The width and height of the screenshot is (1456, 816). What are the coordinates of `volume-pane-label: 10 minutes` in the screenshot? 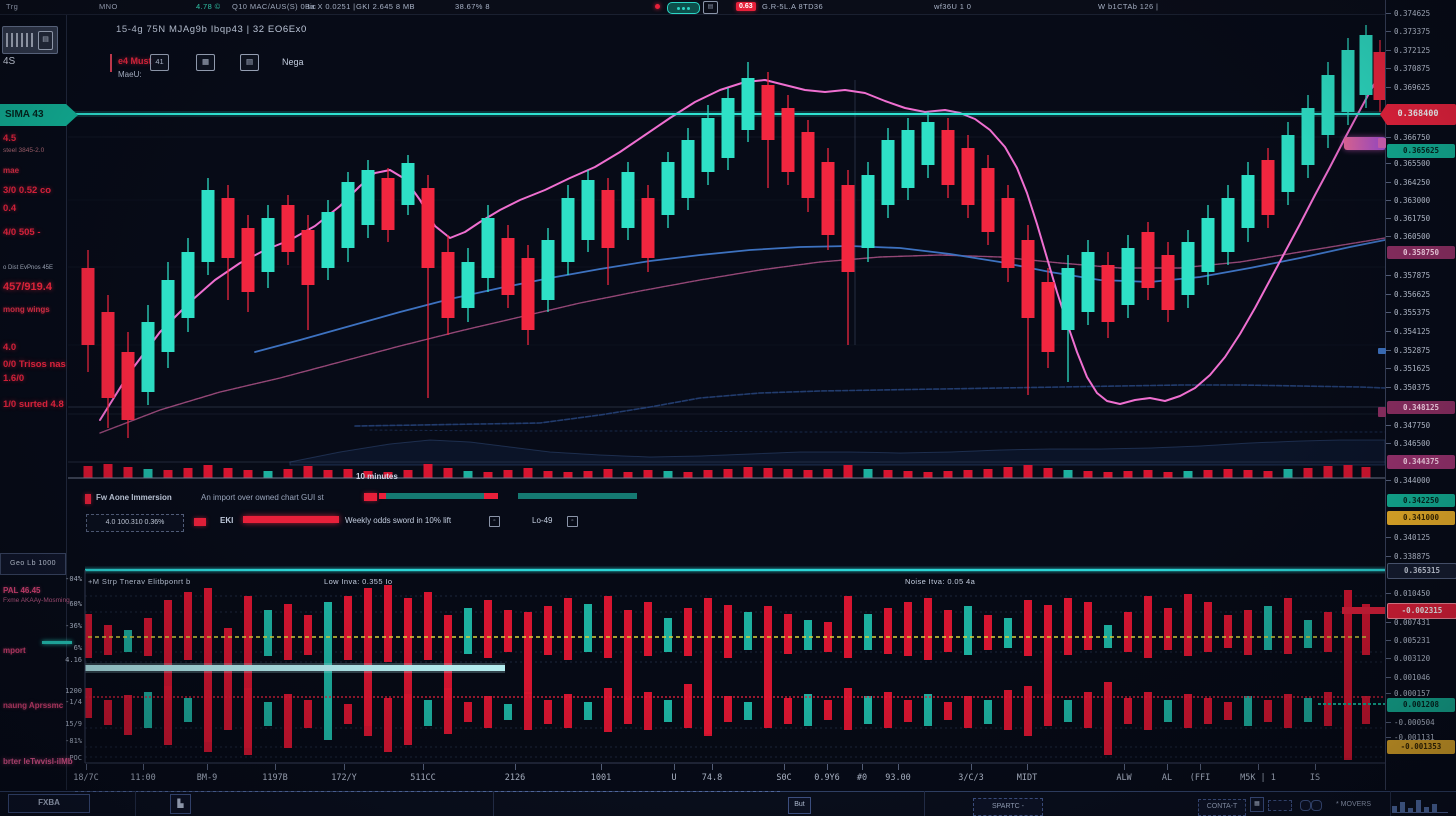 It's located at (377, 476).